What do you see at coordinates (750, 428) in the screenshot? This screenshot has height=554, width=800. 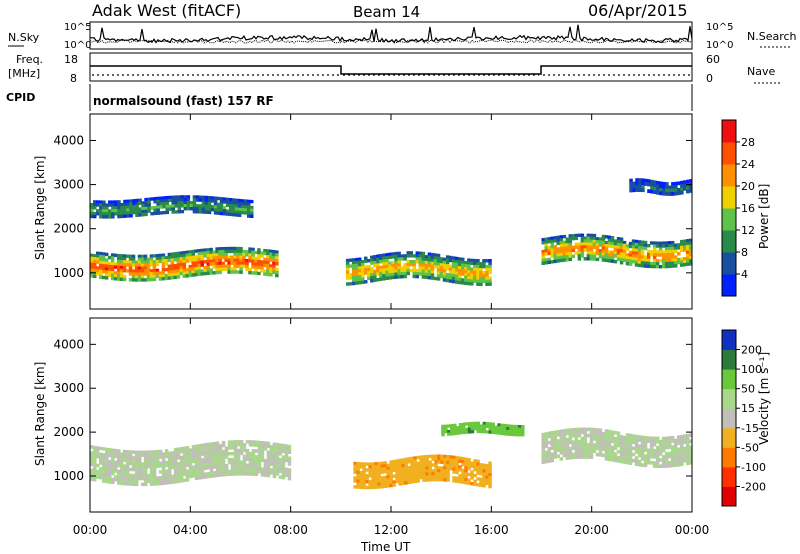 I see `colorbar-tick-label: -15` at bounding box center [750, 428].